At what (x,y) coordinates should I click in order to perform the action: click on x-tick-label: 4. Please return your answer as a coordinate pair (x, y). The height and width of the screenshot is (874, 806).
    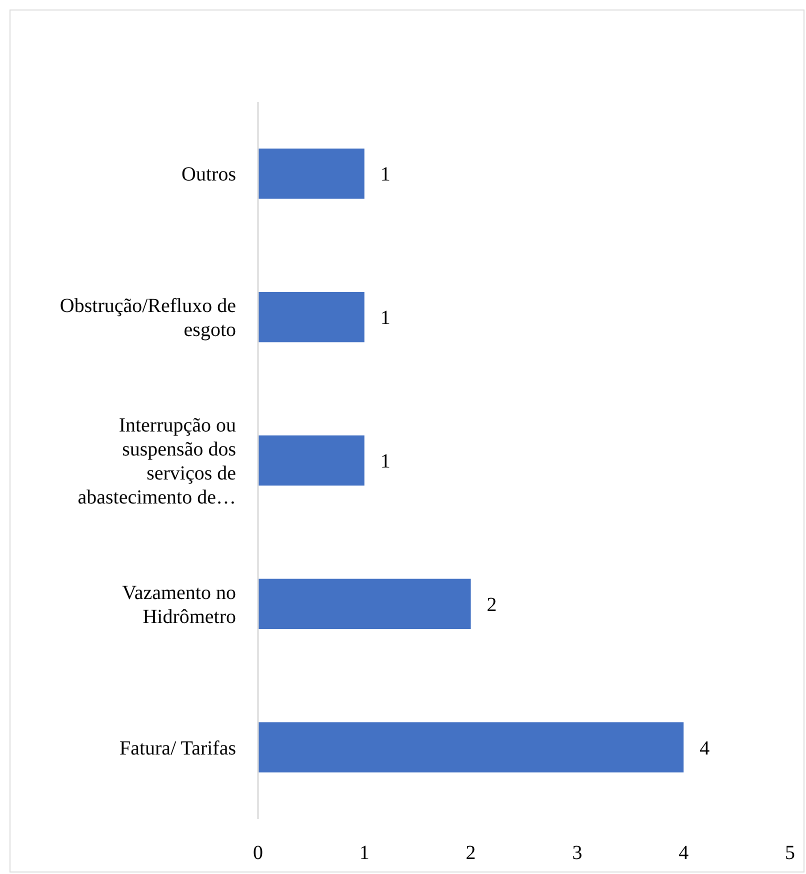
    Looking at the image, I should click on (683, 853).